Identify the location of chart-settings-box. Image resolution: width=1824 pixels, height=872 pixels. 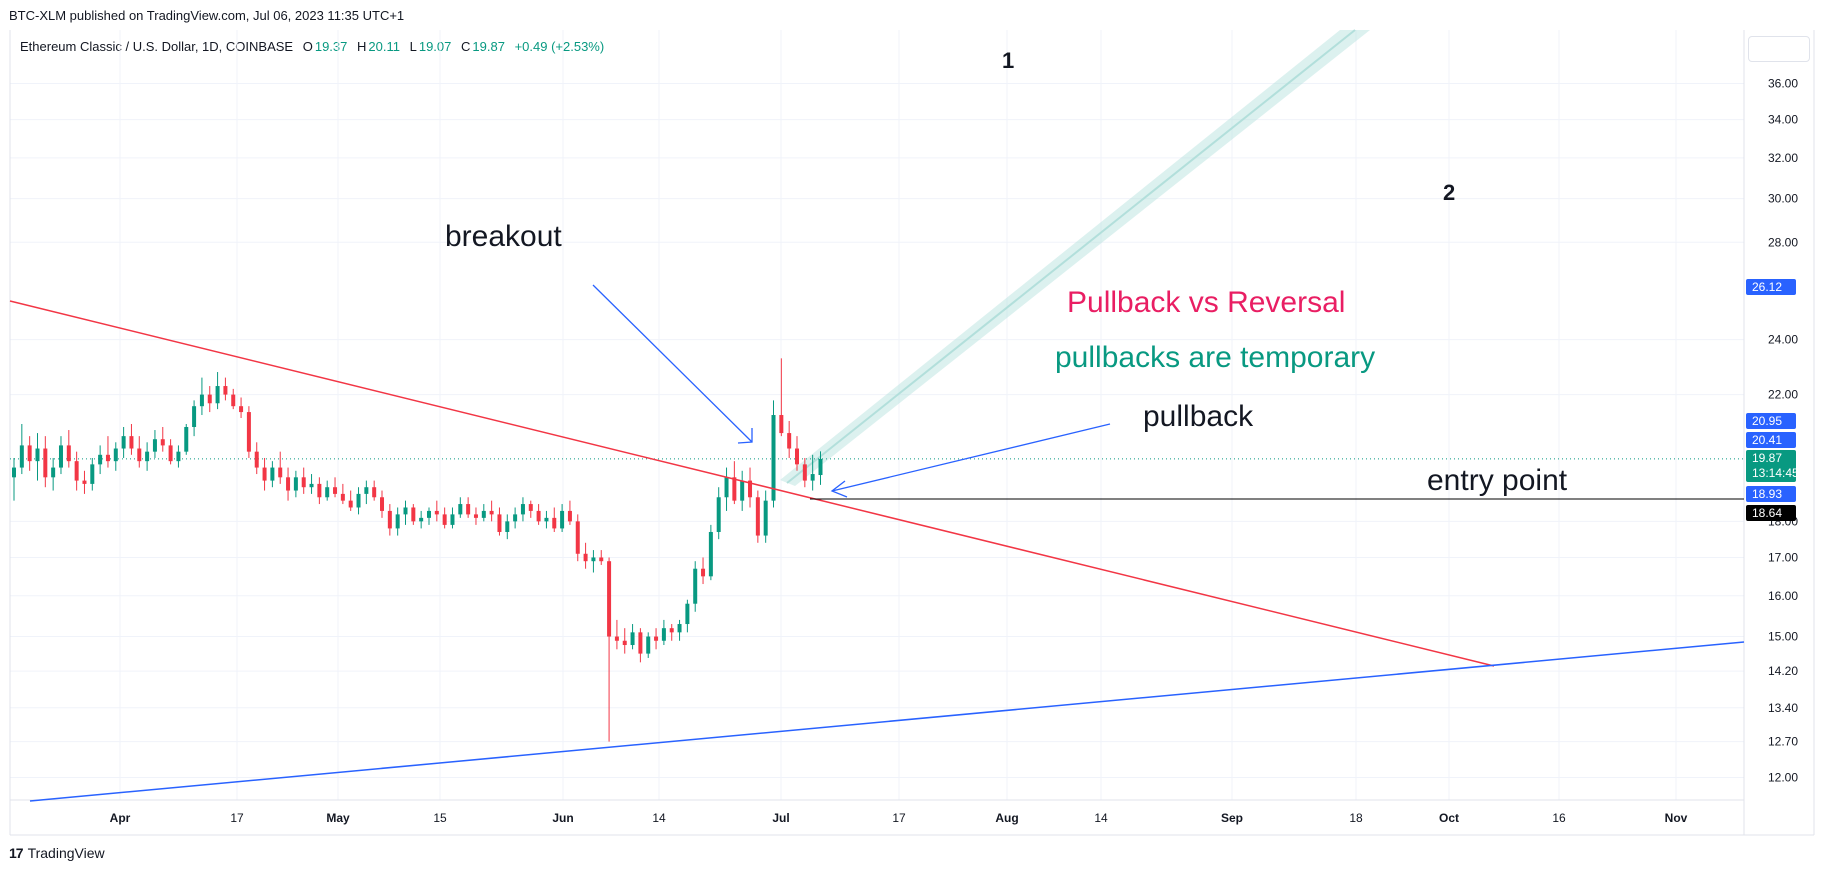
(1779, 49).